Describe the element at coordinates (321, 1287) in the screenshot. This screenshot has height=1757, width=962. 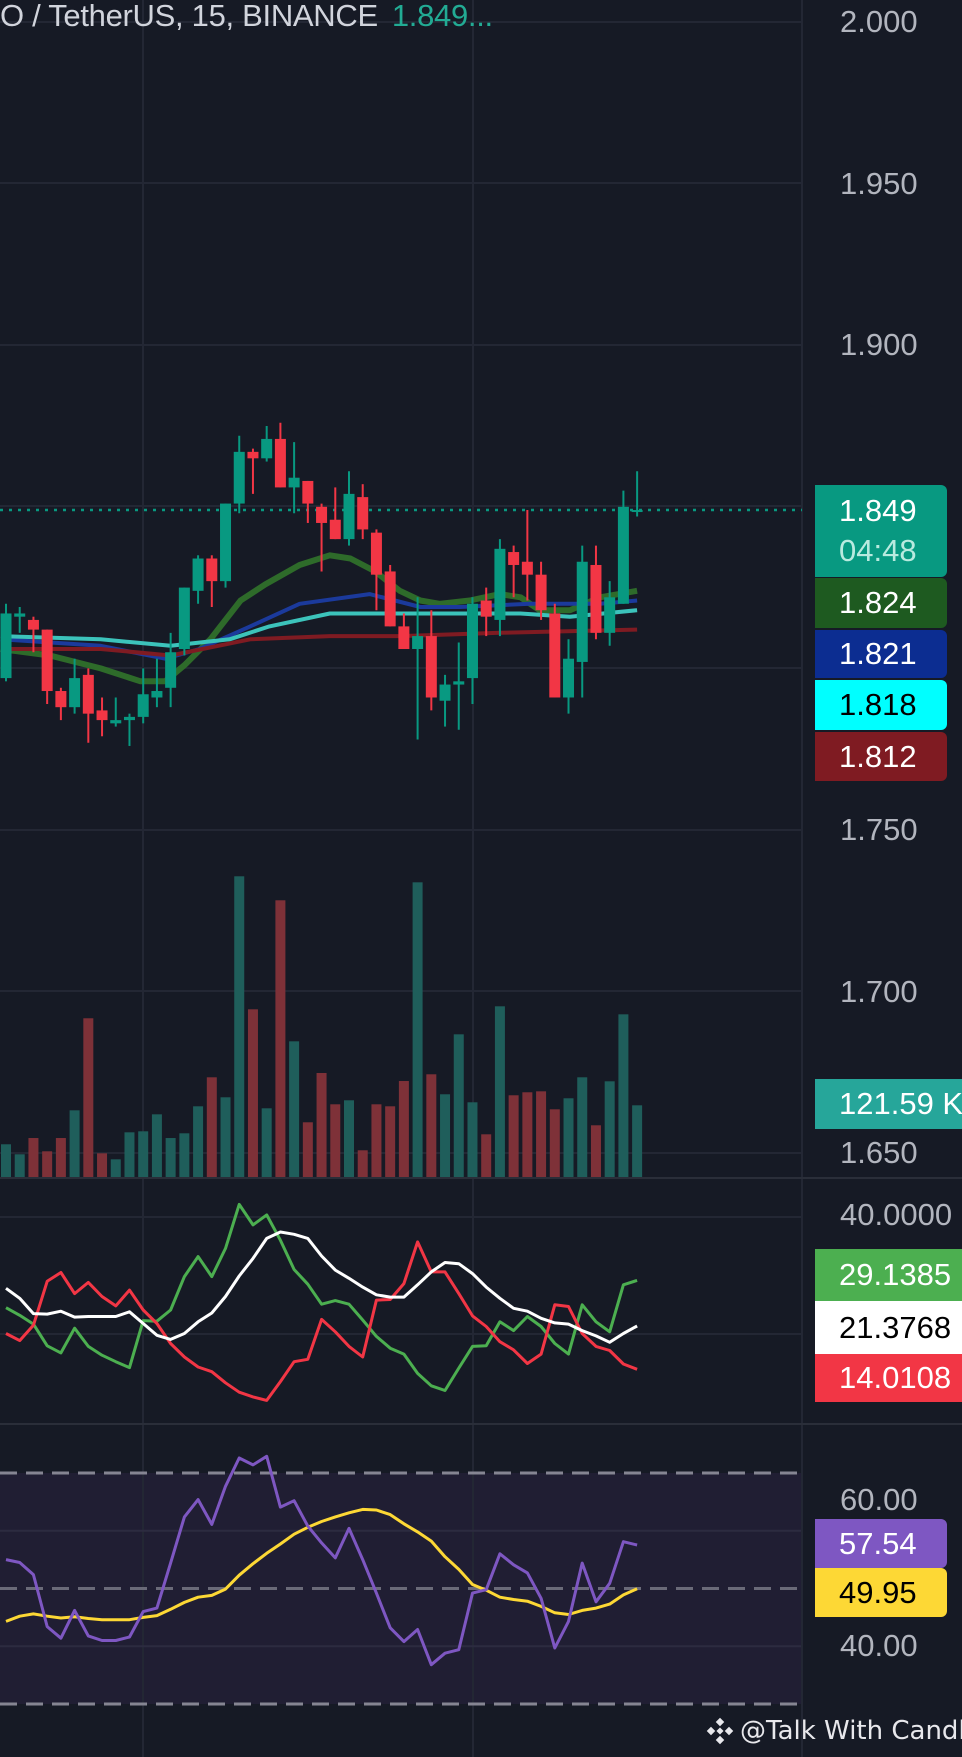
I see `adx-line` at that location.